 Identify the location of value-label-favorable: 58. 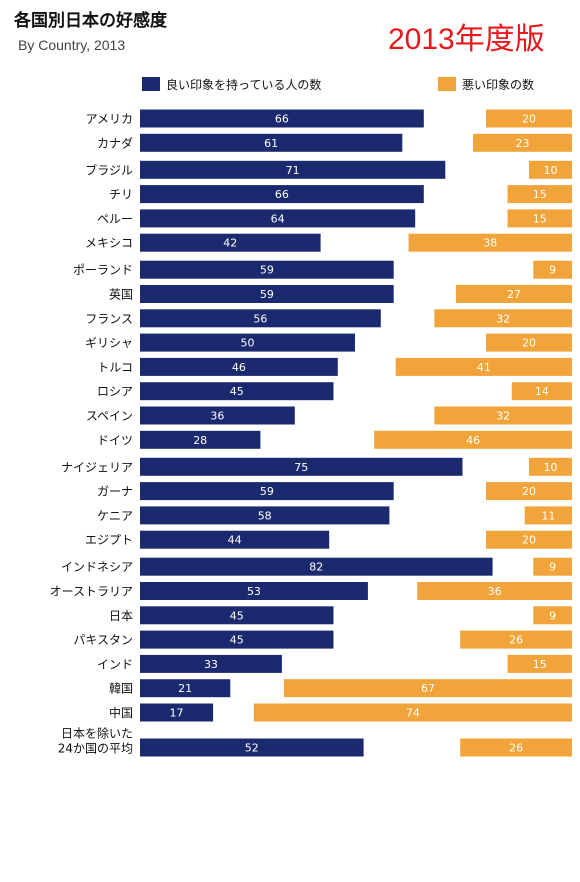
(265, 515).